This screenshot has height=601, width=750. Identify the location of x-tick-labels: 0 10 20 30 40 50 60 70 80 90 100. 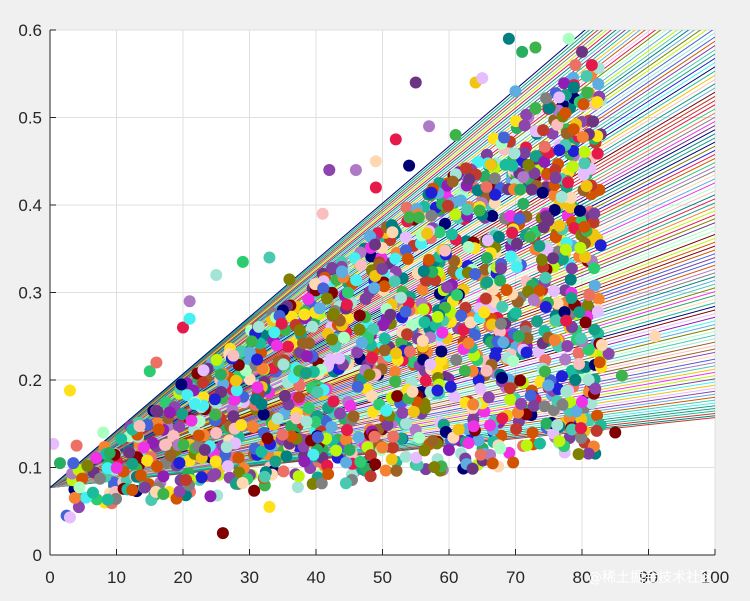
(387, 577).